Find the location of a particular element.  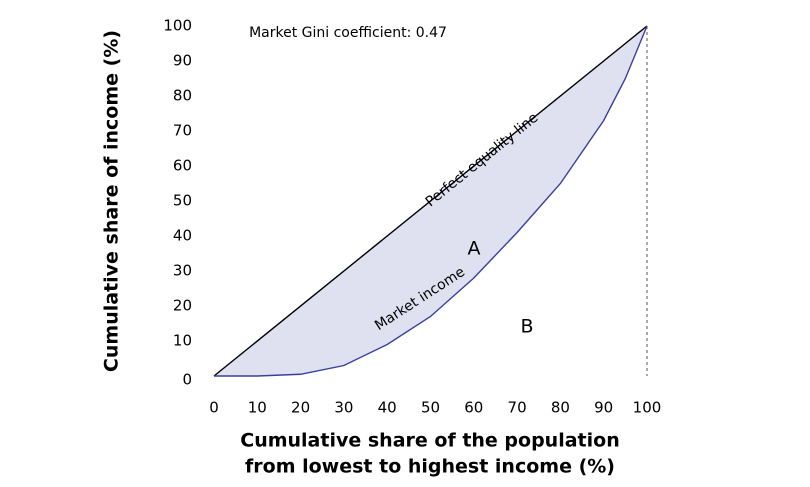

y-tick-label: 40 is located at coordinates (182, 236).